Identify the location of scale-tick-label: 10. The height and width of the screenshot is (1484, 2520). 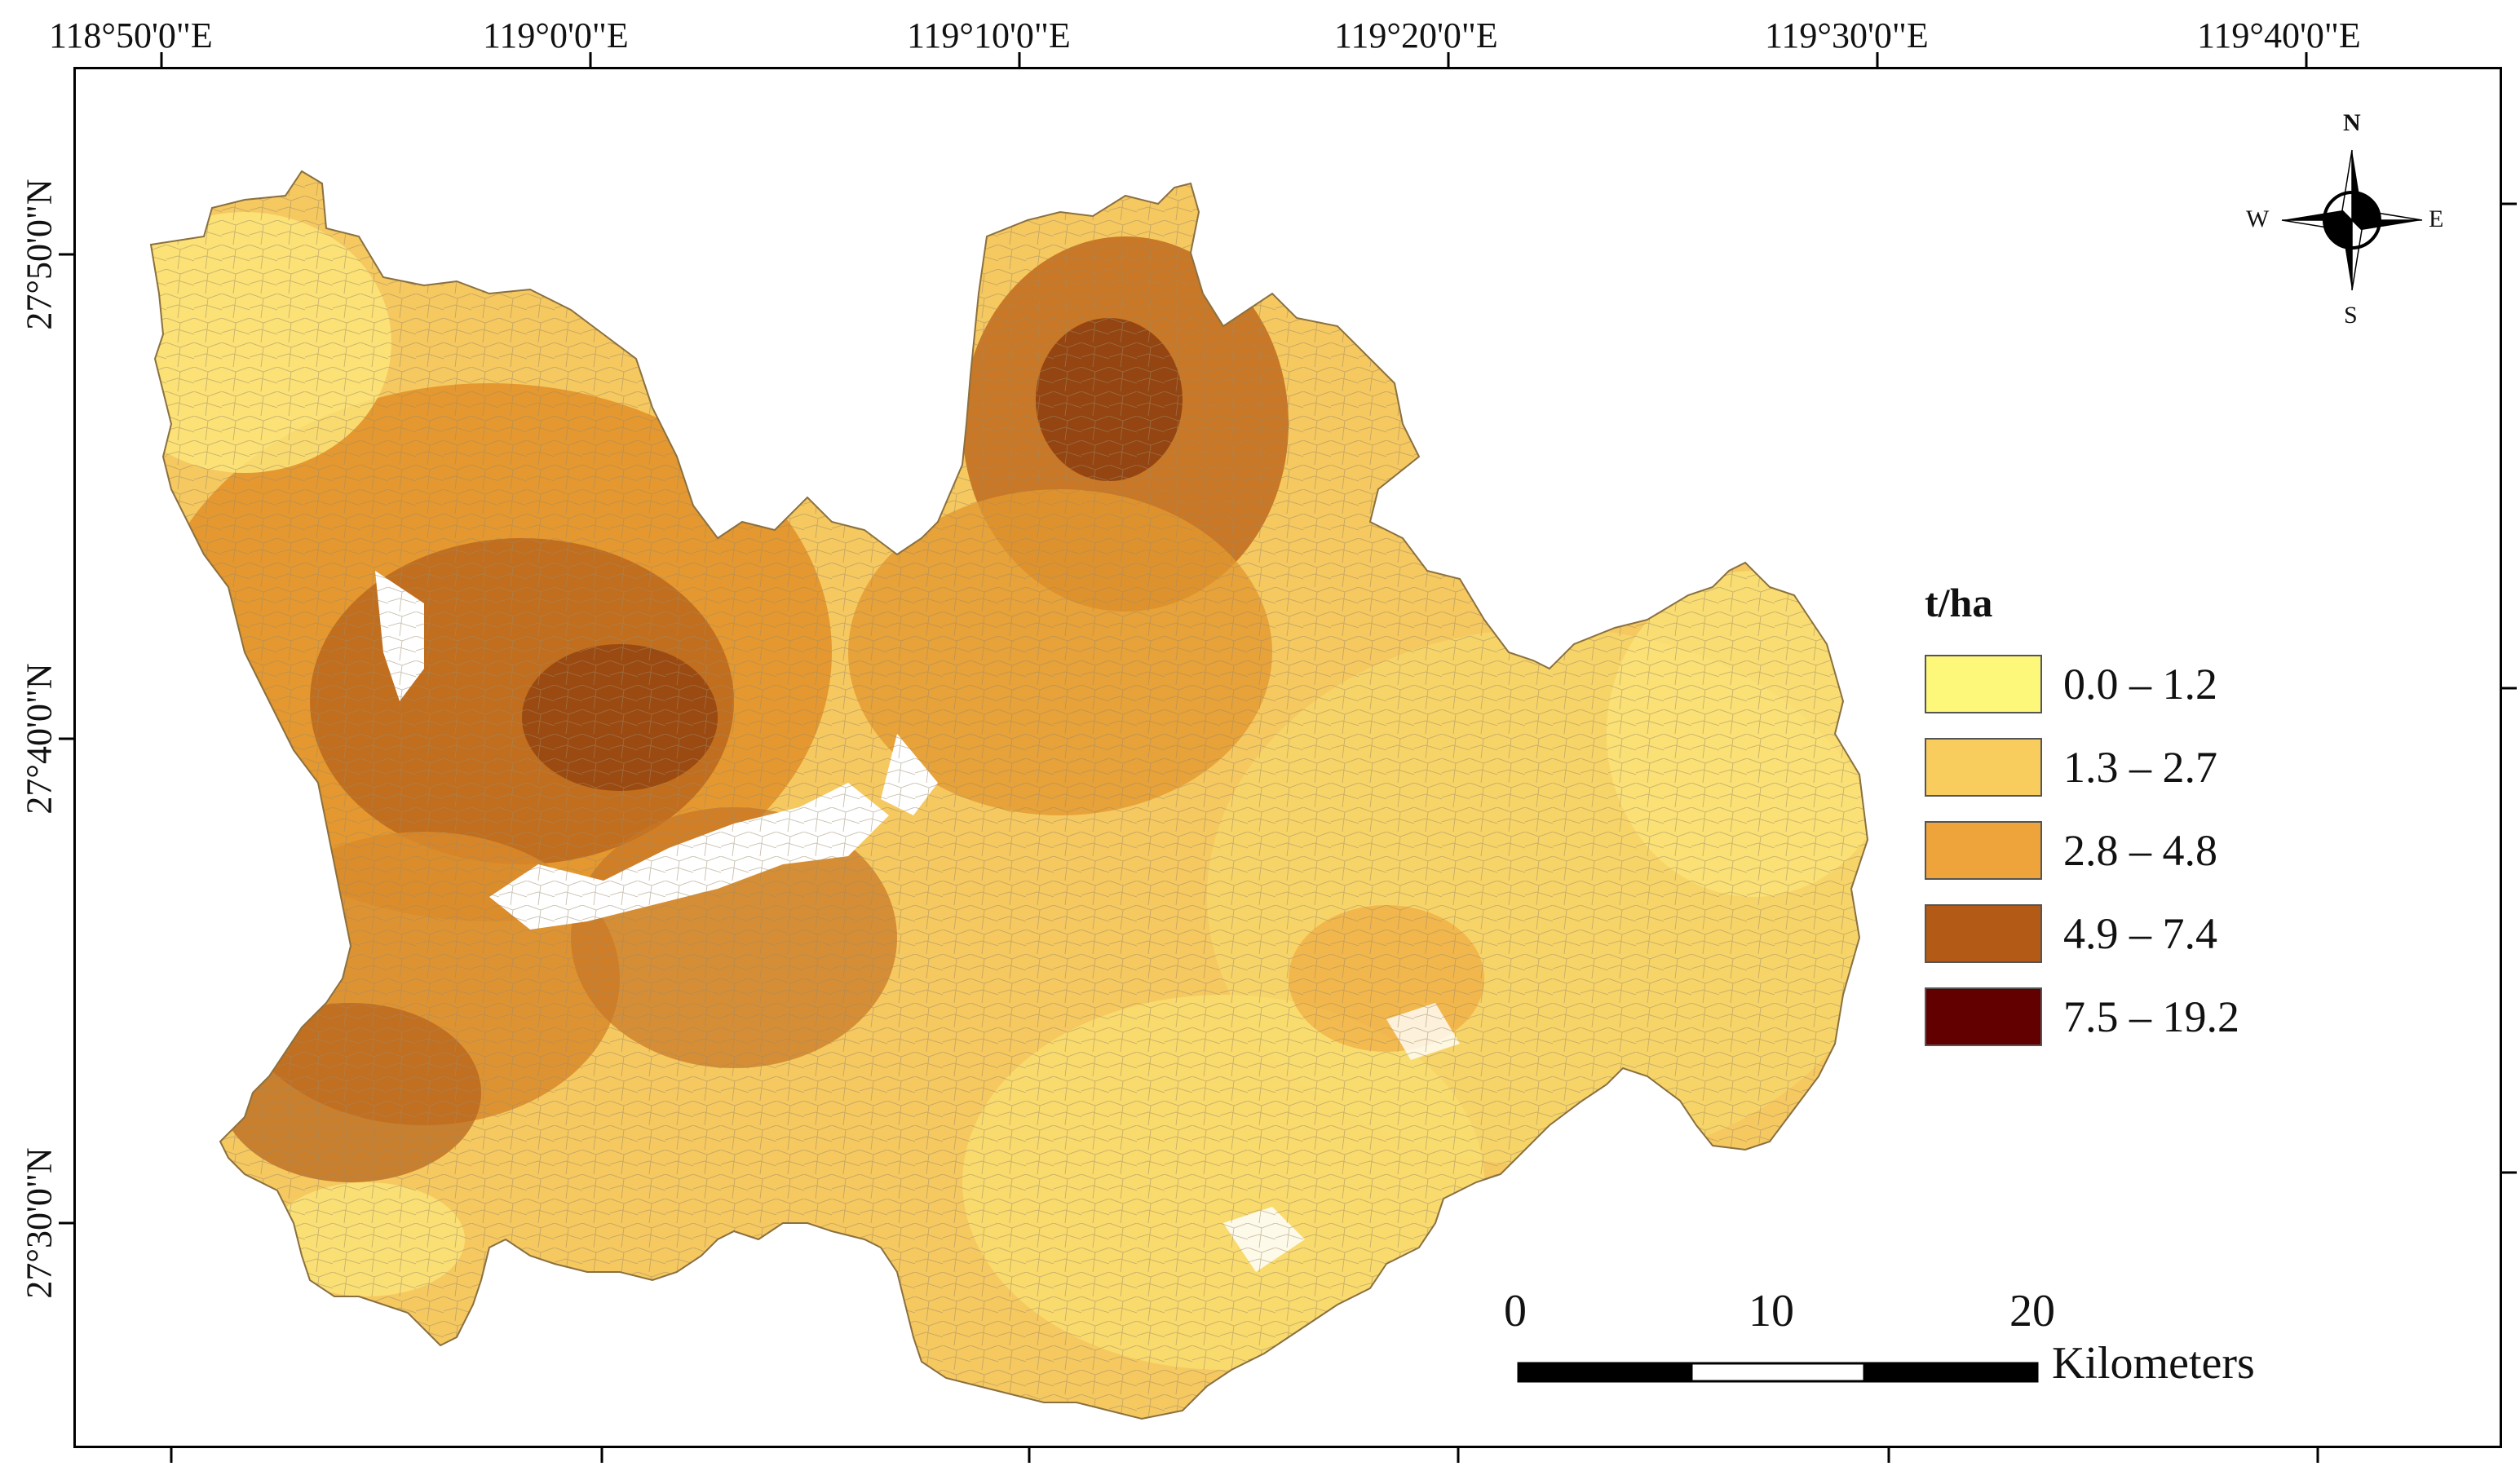
(1772, 1311).